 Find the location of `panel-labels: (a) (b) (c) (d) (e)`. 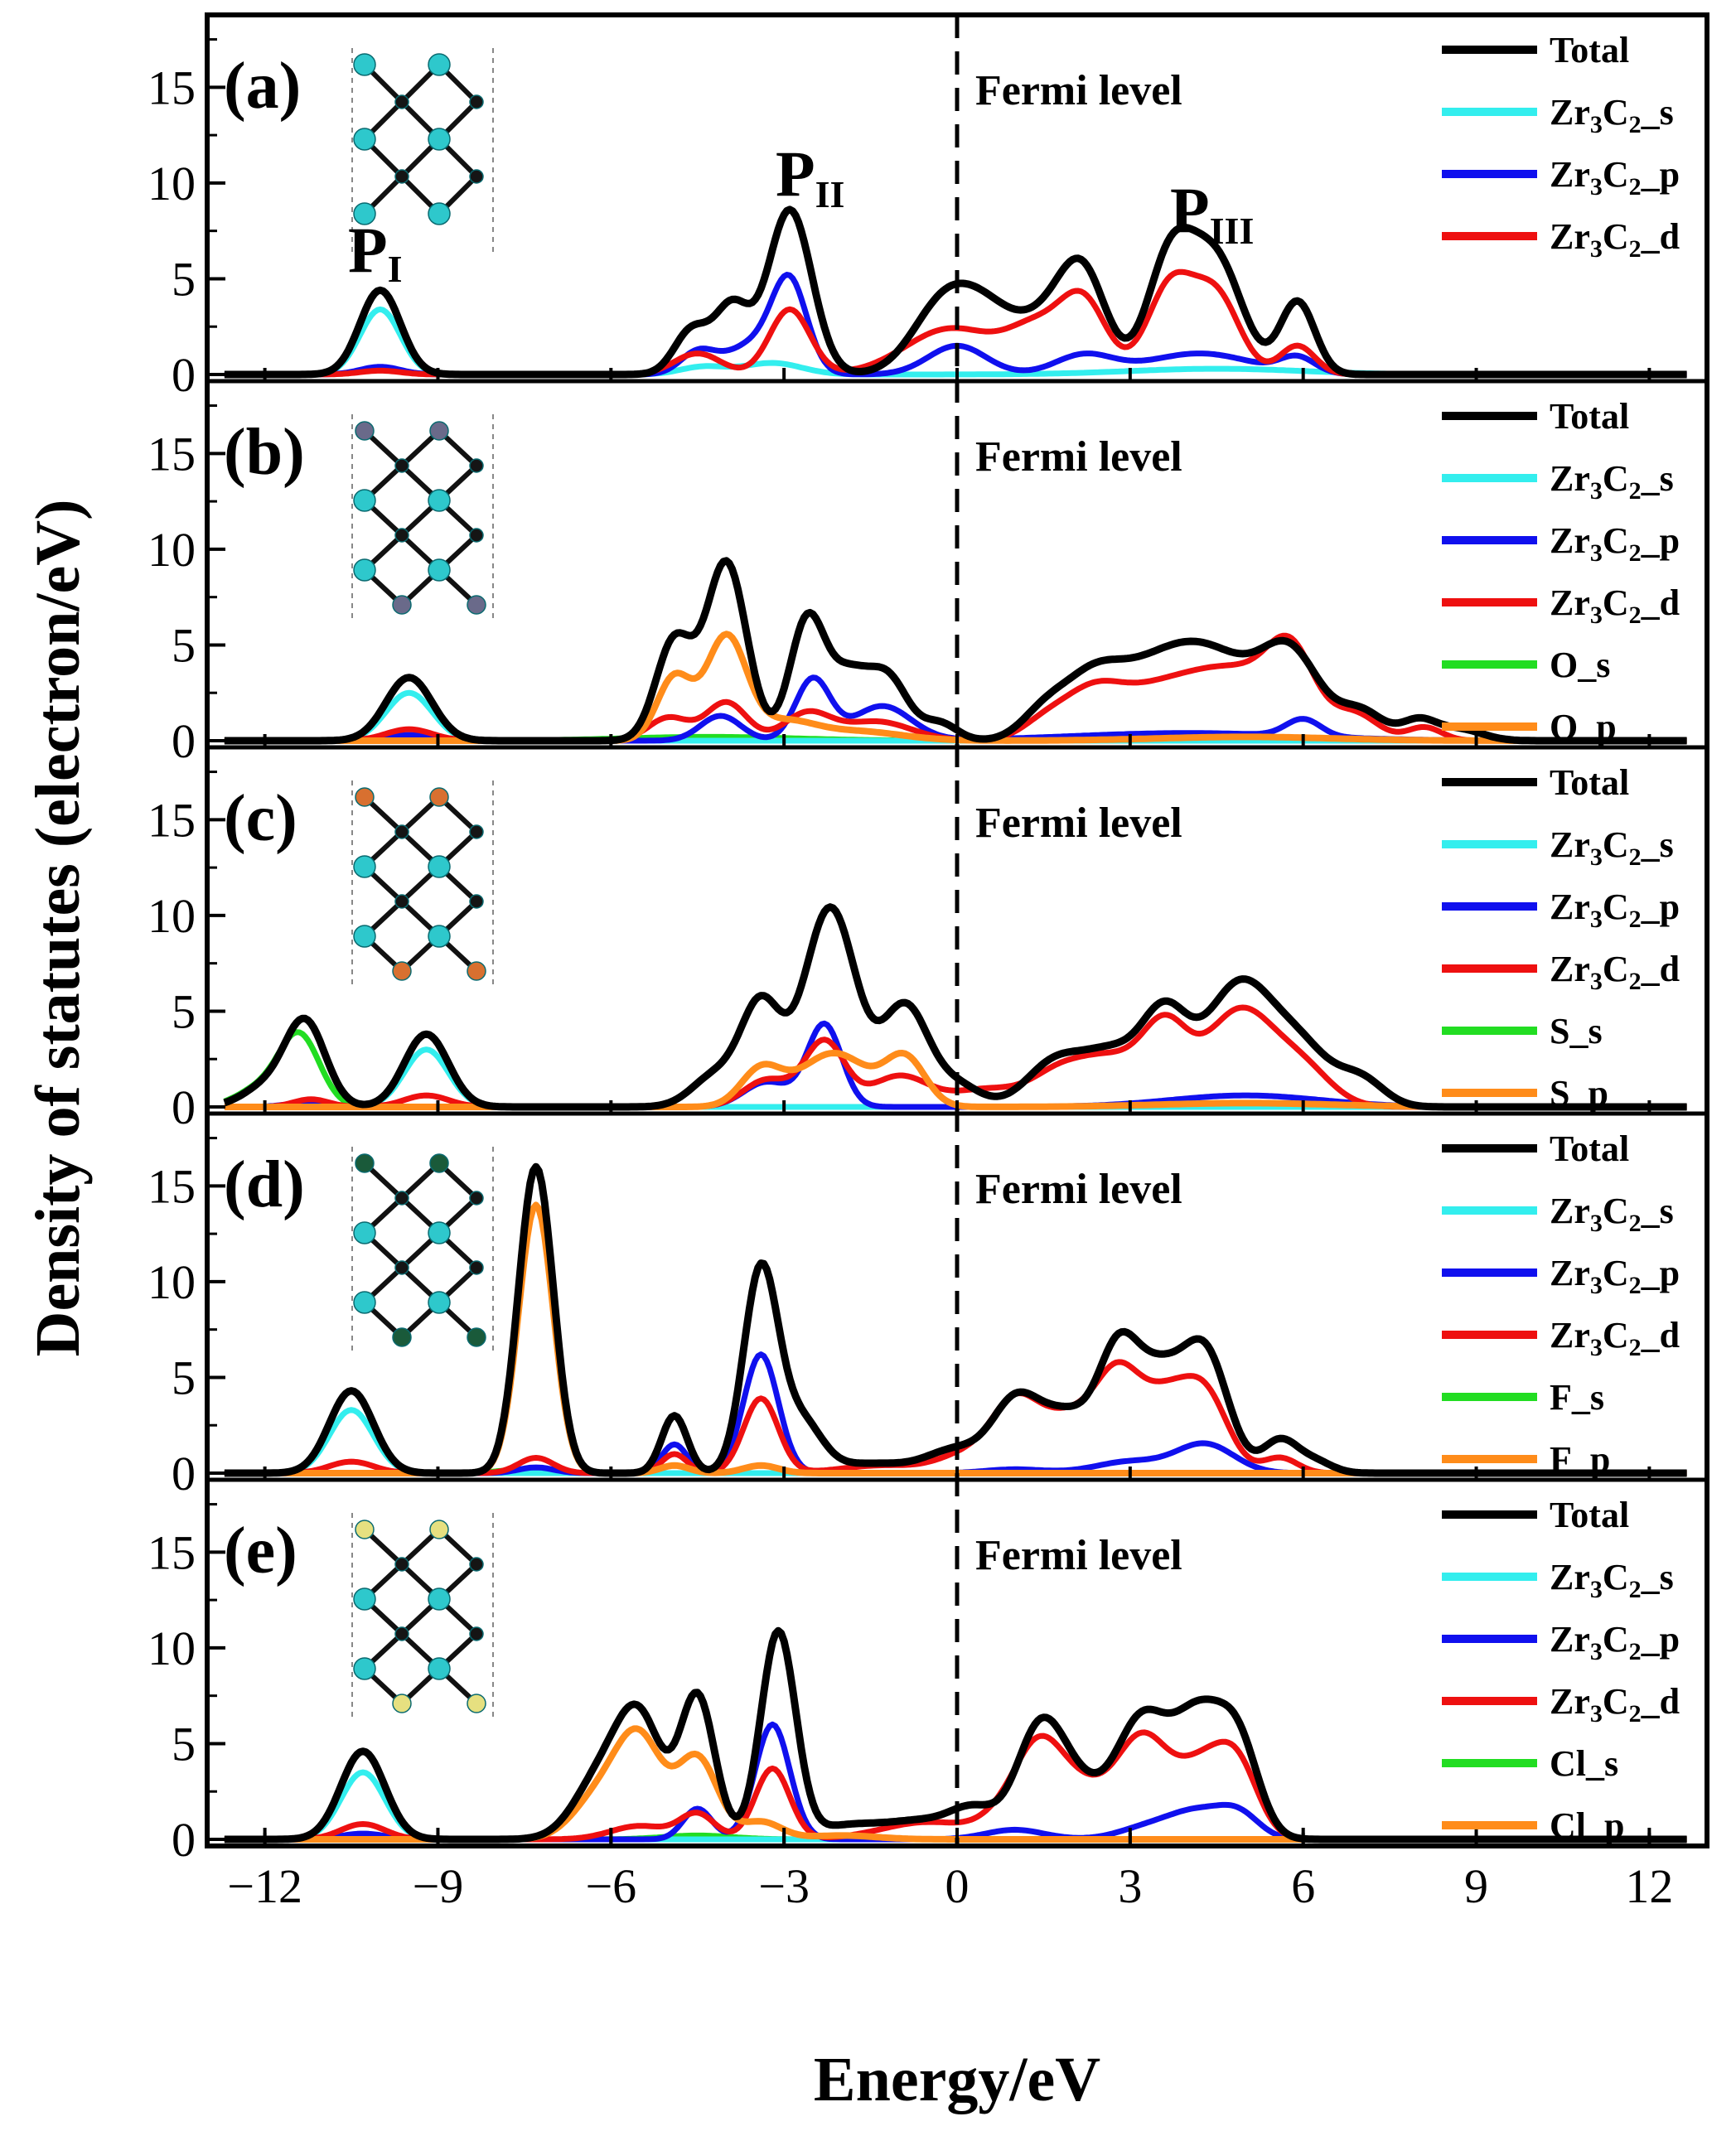

panel-labels: (a) (b) (c) (d) (e) is located at coordinates (264, 818).